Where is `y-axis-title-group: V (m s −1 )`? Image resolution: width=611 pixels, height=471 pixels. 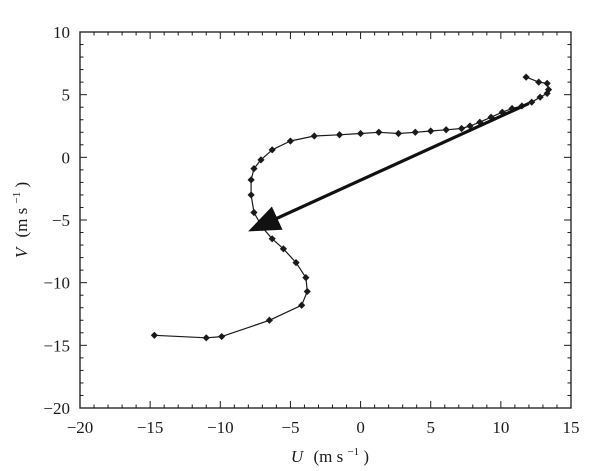 y-axis-title-group: V (m s −1 ) is located at coordinates (18, 220).